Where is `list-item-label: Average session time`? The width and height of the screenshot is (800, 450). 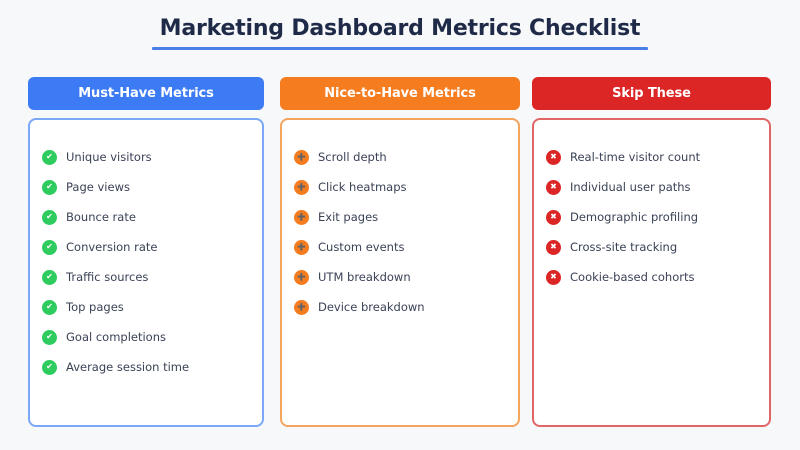
list-item-label: Average session time is located at coordinates (128, 367).